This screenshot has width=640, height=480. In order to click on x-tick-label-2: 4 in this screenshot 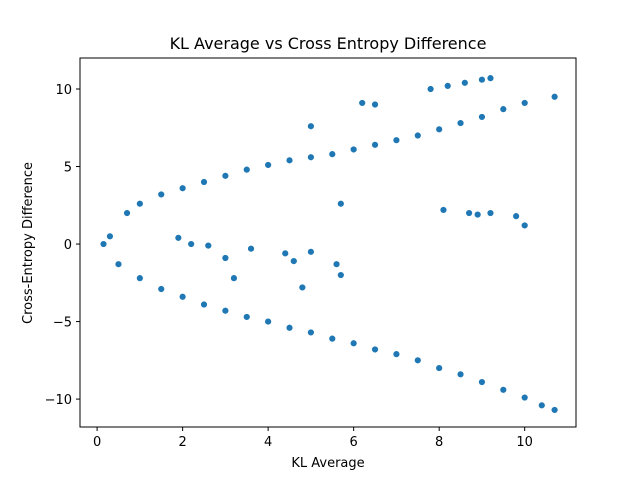, I will do `click(268, 442)`.